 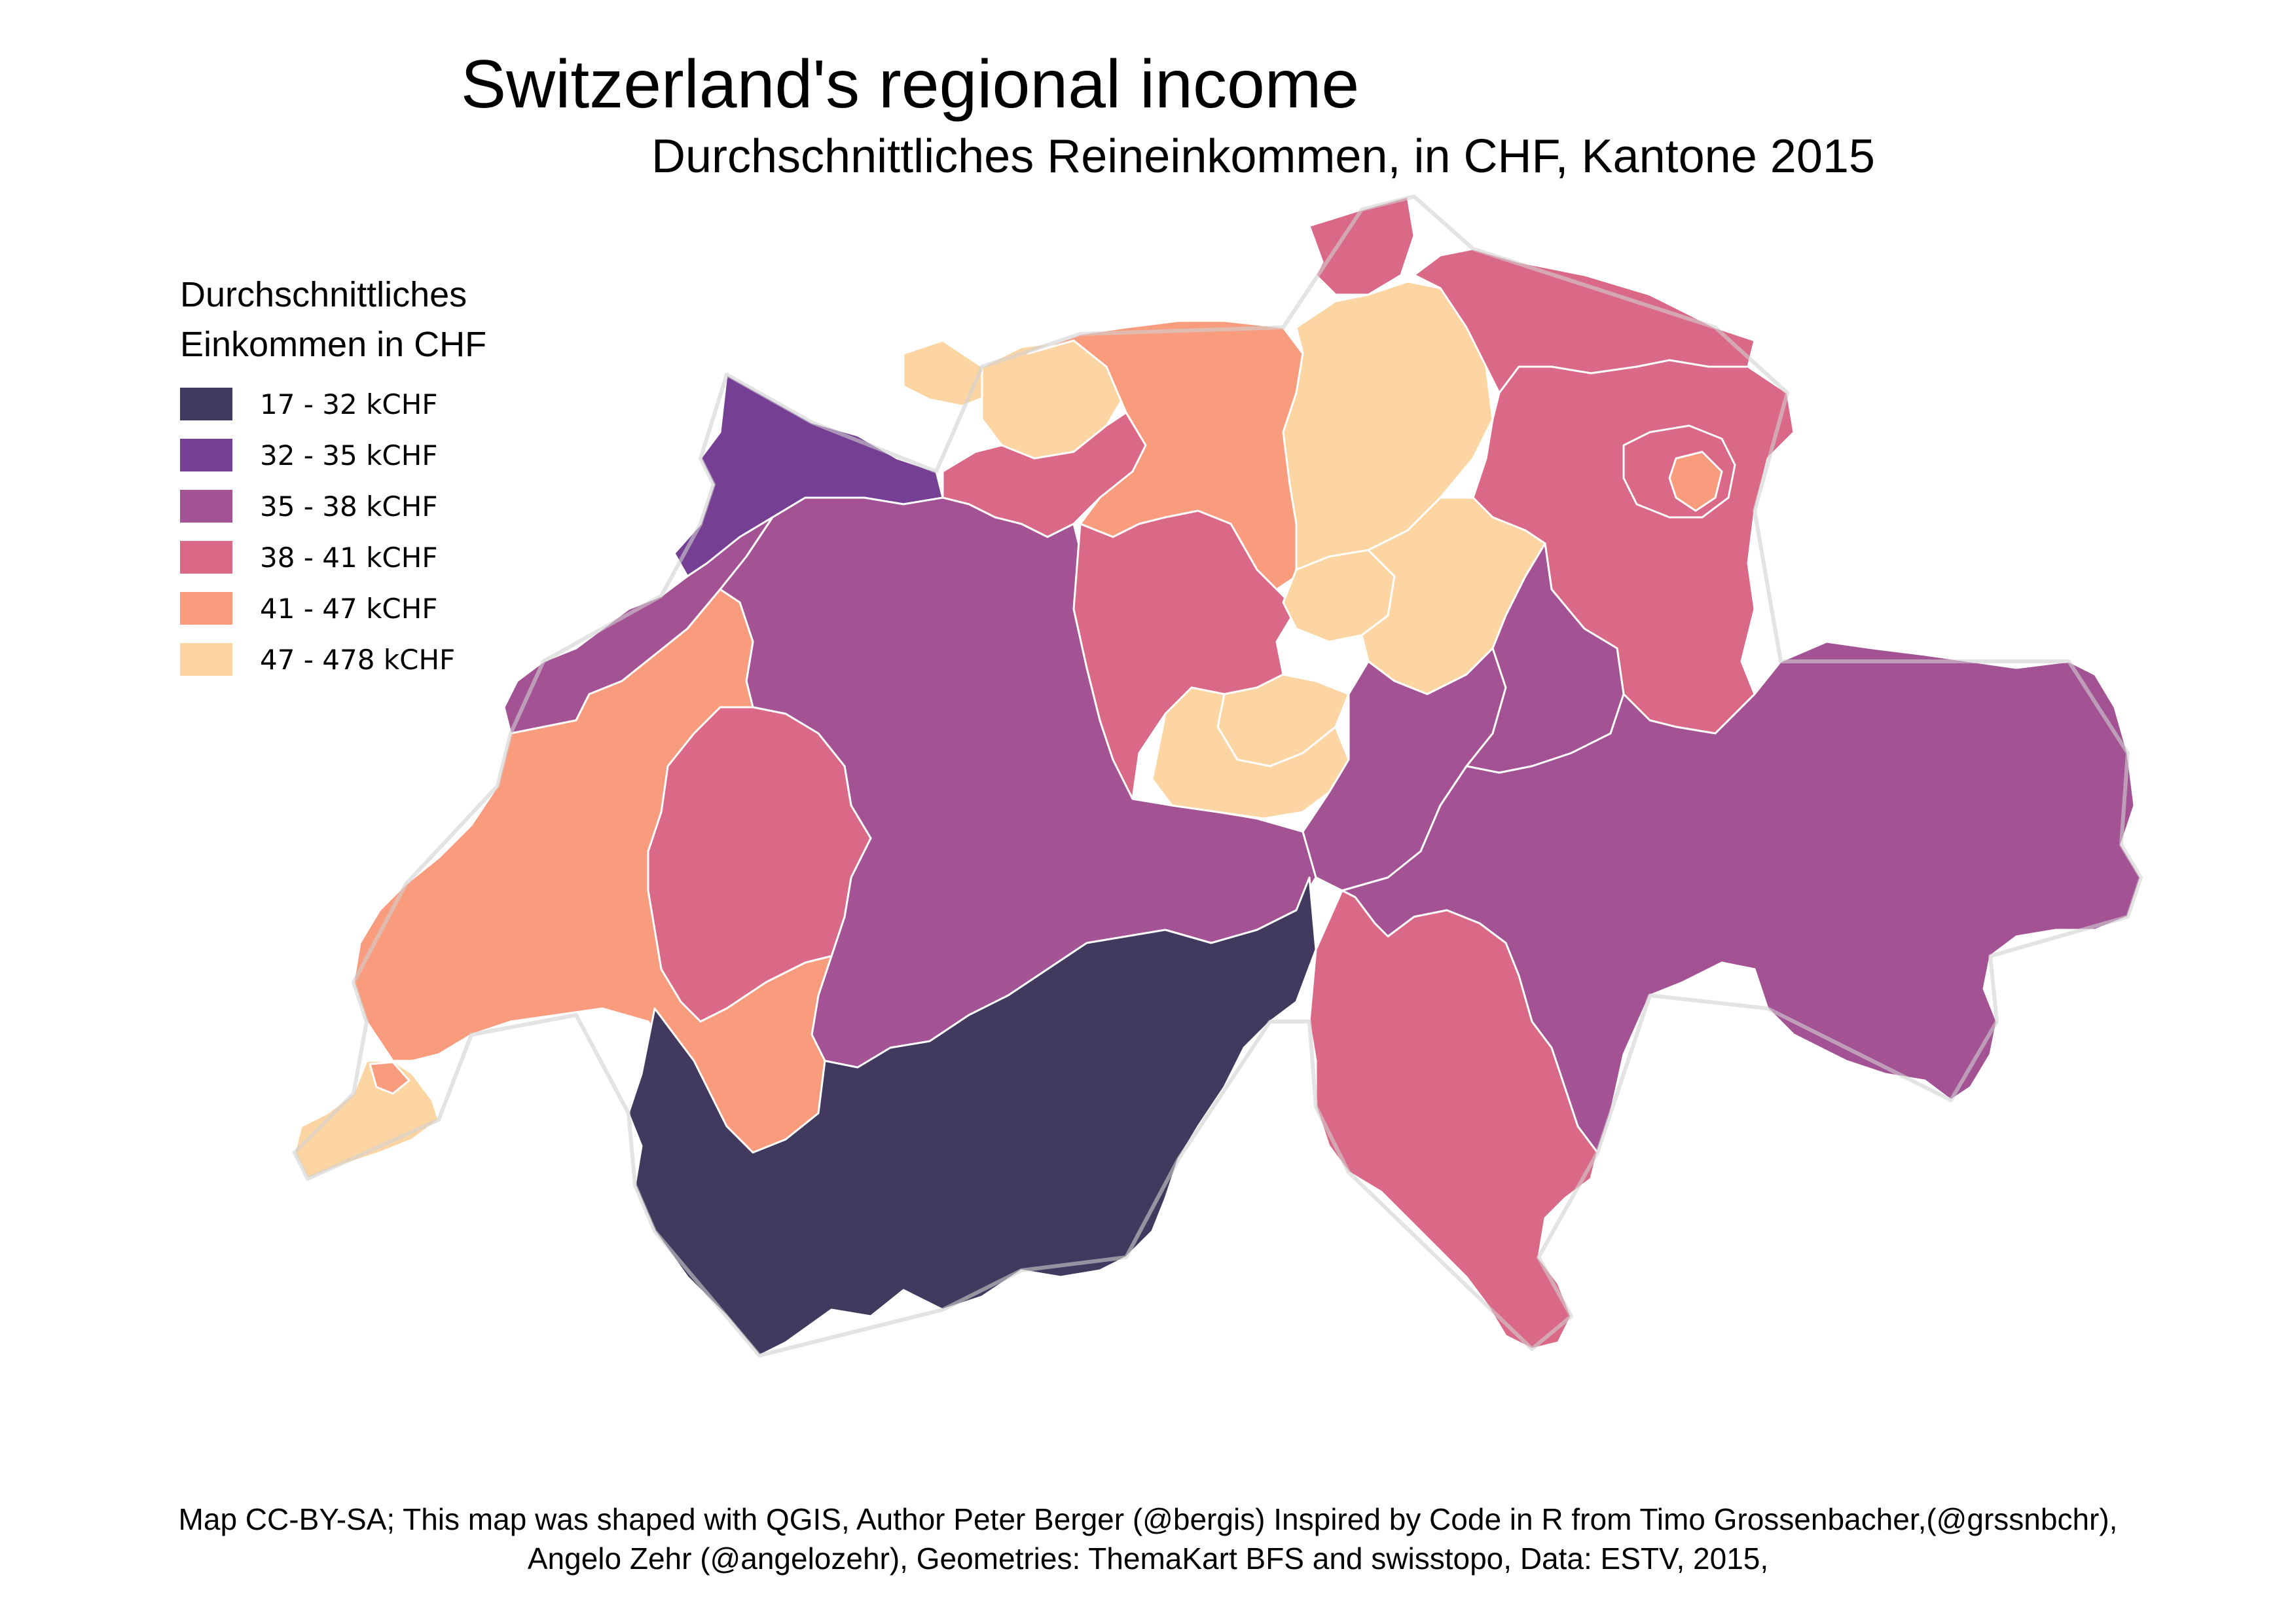 What do you see at coordinates (1453, 1119) in the screenshot?
I see `region-ticino` at bounding box center [1453, 1119].